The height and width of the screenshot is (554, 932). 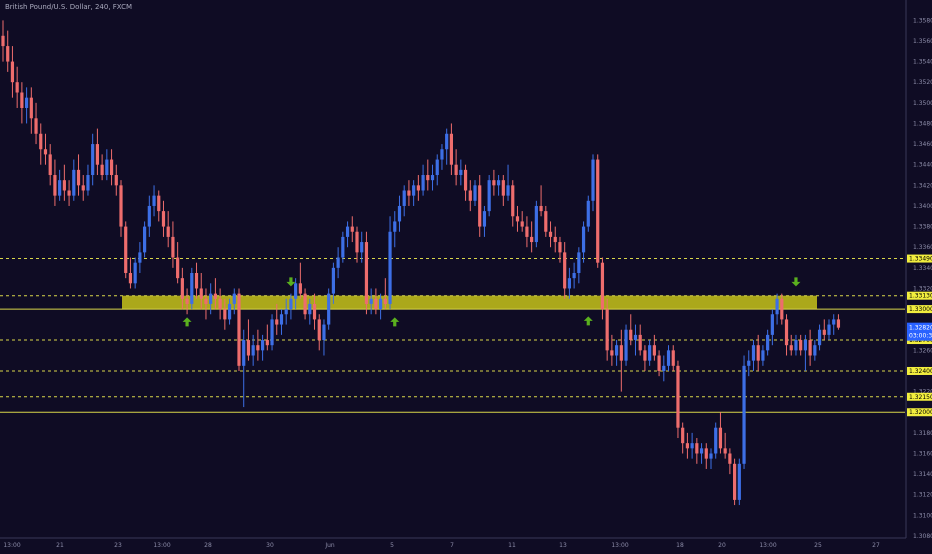 I want to click on time-tick-label: 11, so click(x=512, y=545).